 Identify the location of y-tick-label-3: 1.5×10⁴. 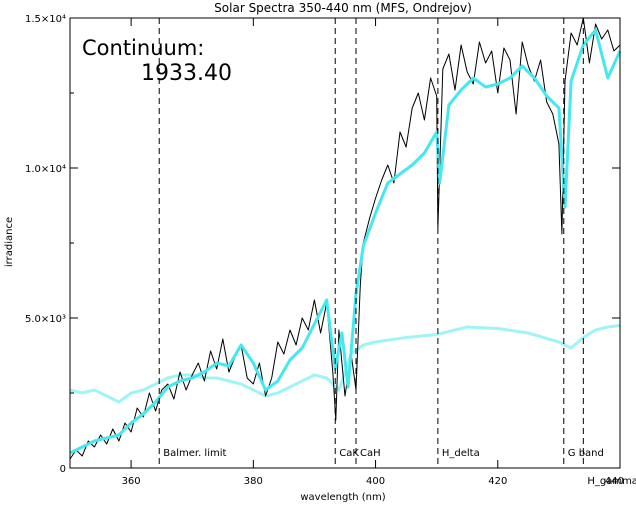
(45, 19).